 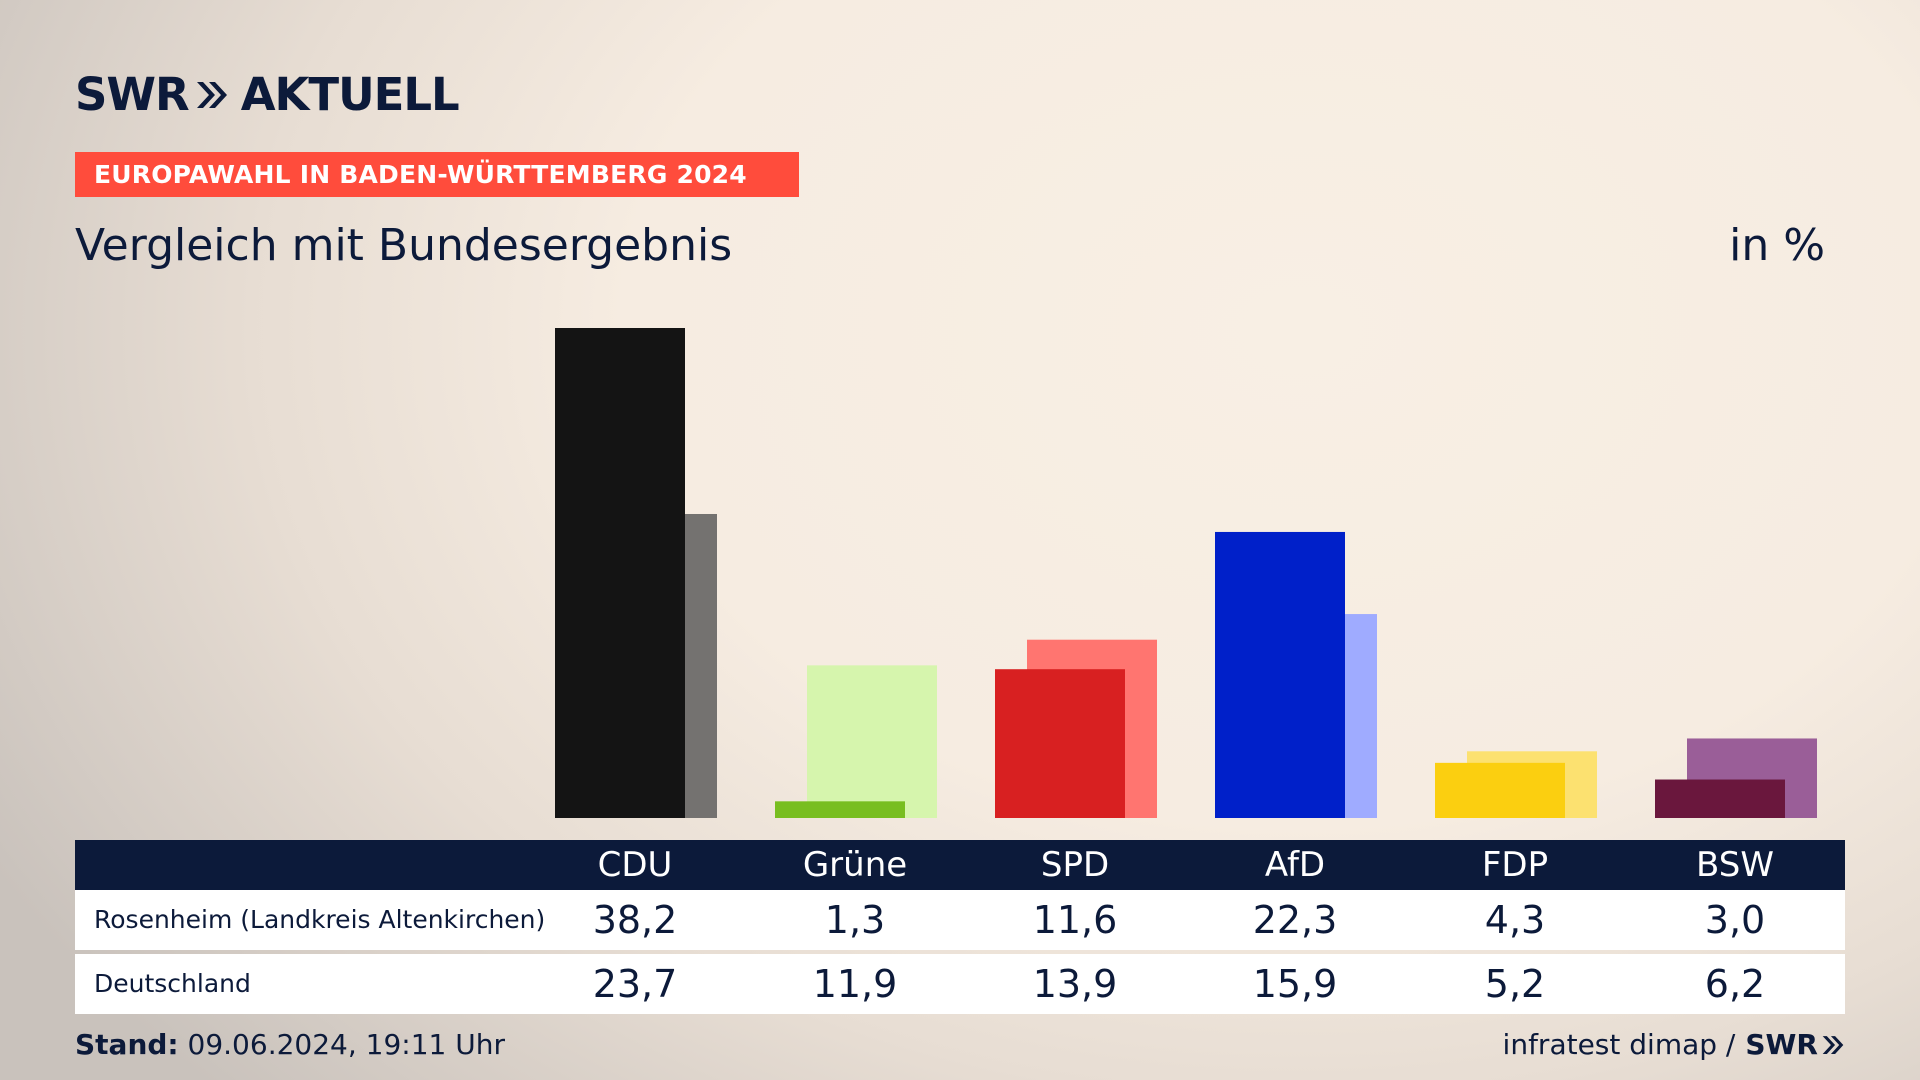 I want to click on bar-grüne-deutschland, so click(x=872, y=741).